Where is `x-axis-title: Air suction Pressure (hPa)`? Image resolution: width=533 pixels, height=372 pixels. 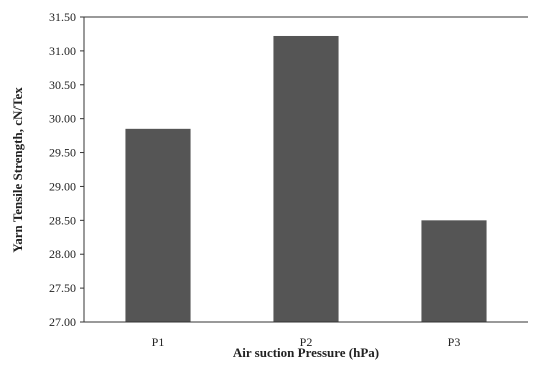 x-axis-title: Air suction Pressure (hPa) is located at coordinates (306, 352).